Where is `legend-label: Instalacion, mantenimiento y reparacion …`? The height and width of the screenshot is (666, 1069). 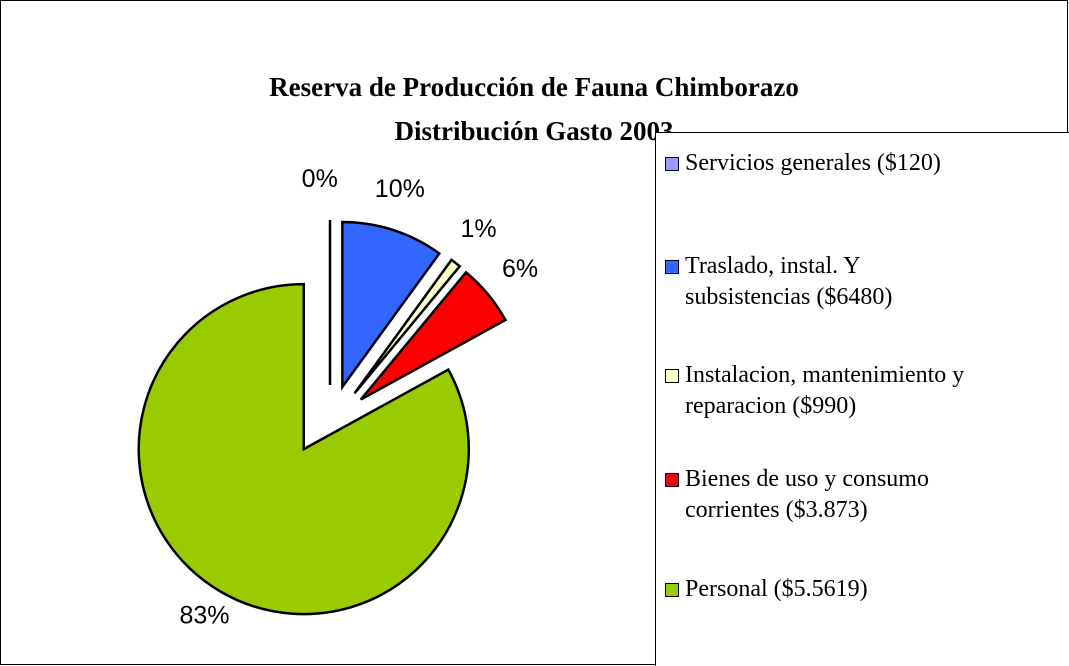 legend-label: Instalacion, mantenimiento y reparacion … is located at coordinates (825, 390).